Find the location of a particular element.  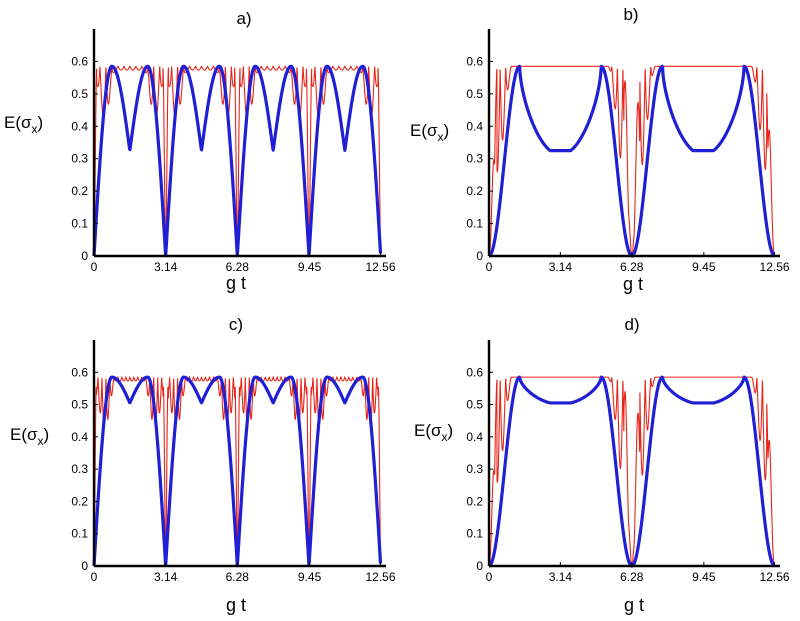

panel-title: c) is located at coordinates (236, 324).